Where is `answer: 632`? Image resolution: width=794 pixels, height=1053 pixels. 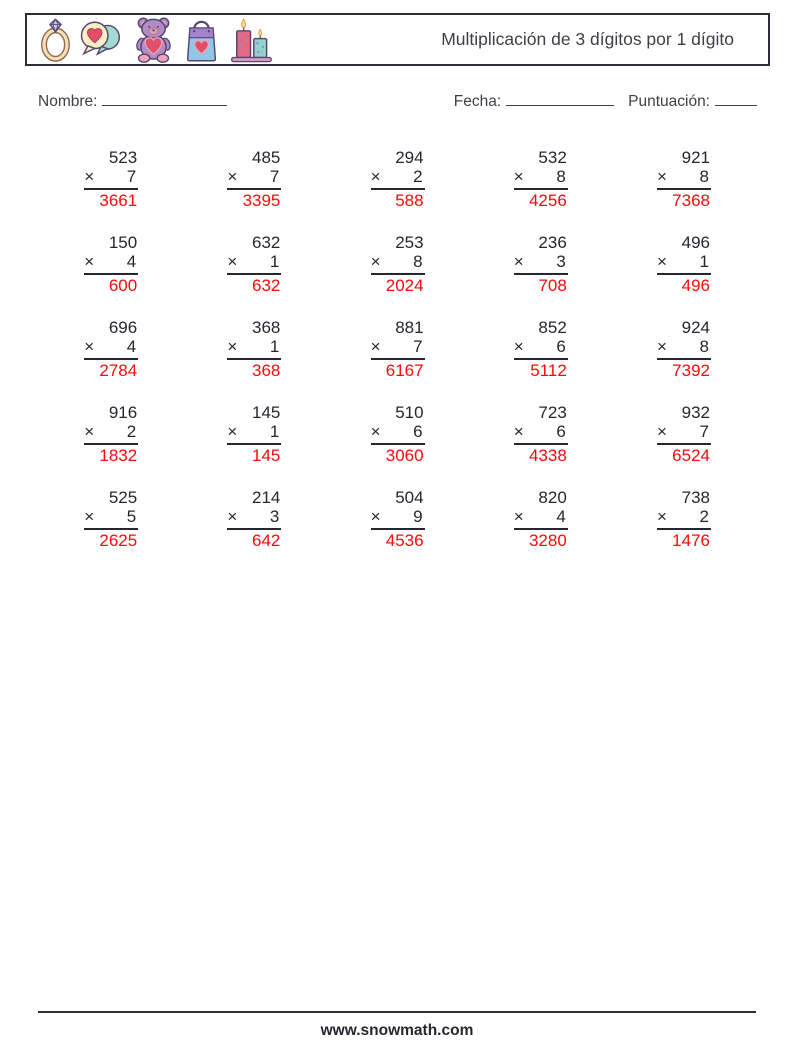
answer: 632 is located at coordinates (254, 284).